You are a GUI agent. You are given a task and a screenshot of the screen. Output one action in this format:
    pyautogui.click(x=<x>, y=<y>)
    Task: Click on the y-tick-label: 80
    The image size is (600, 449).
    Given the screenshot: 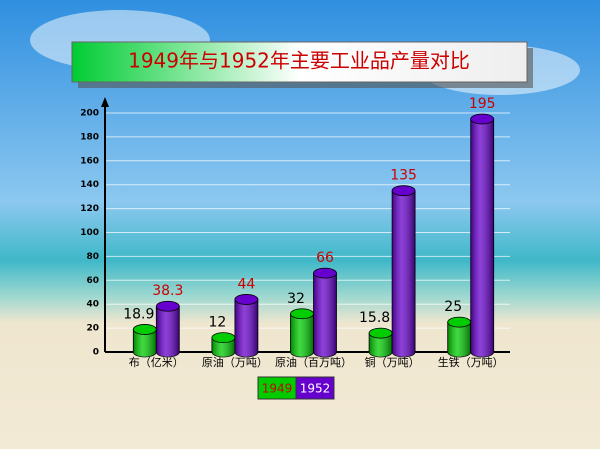 What is the action you would take?
    pyautogui.click(x=92, y=257)
    